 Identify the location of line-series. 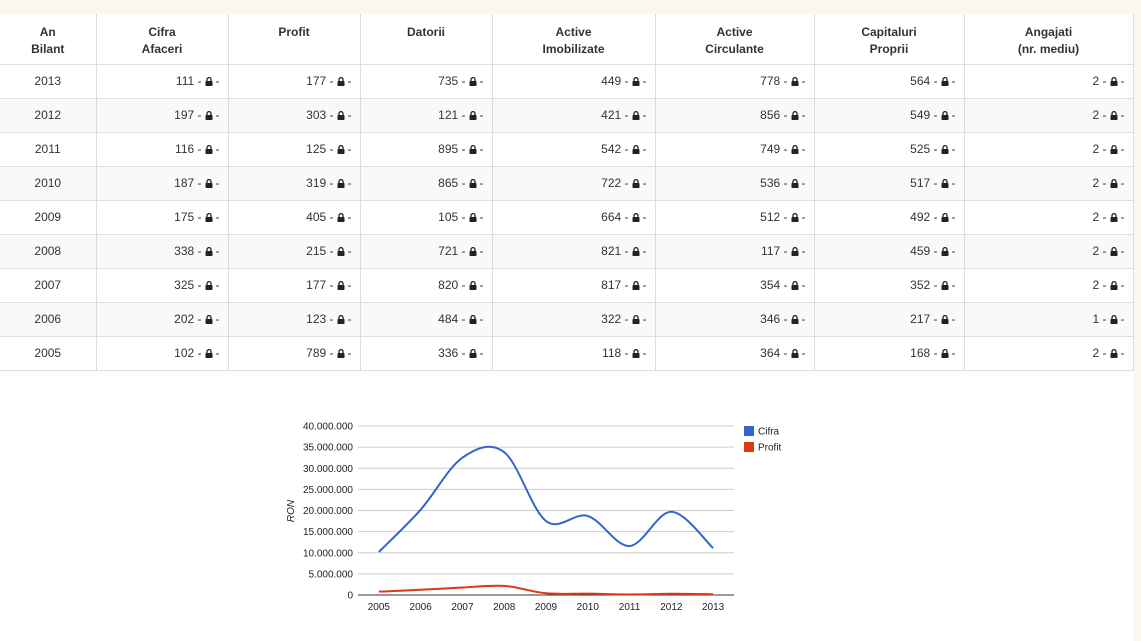
(546, 590).